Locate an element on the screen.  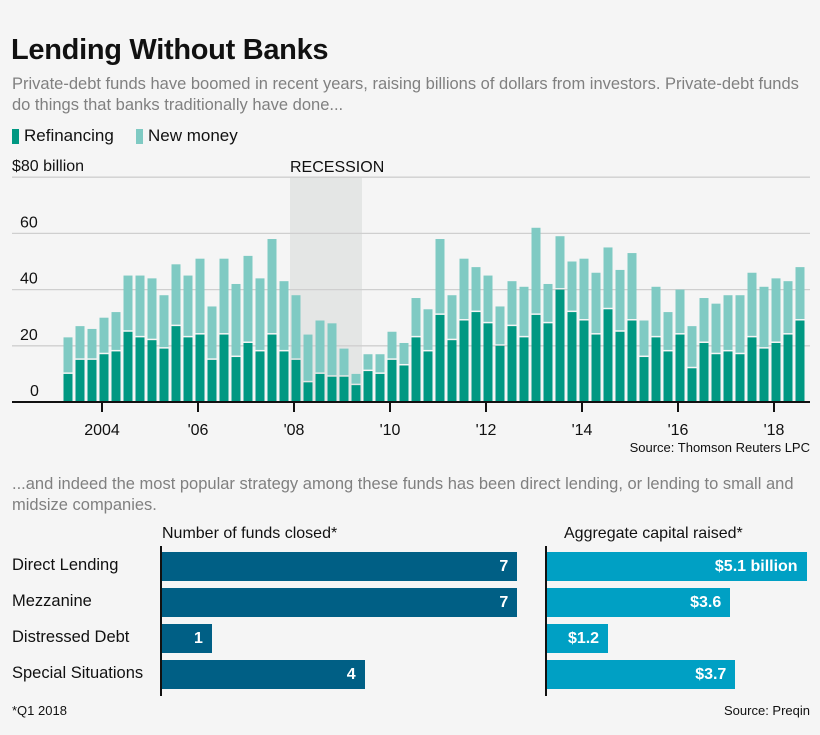
legend-new-money: New money is located at coordinates (187, 136).